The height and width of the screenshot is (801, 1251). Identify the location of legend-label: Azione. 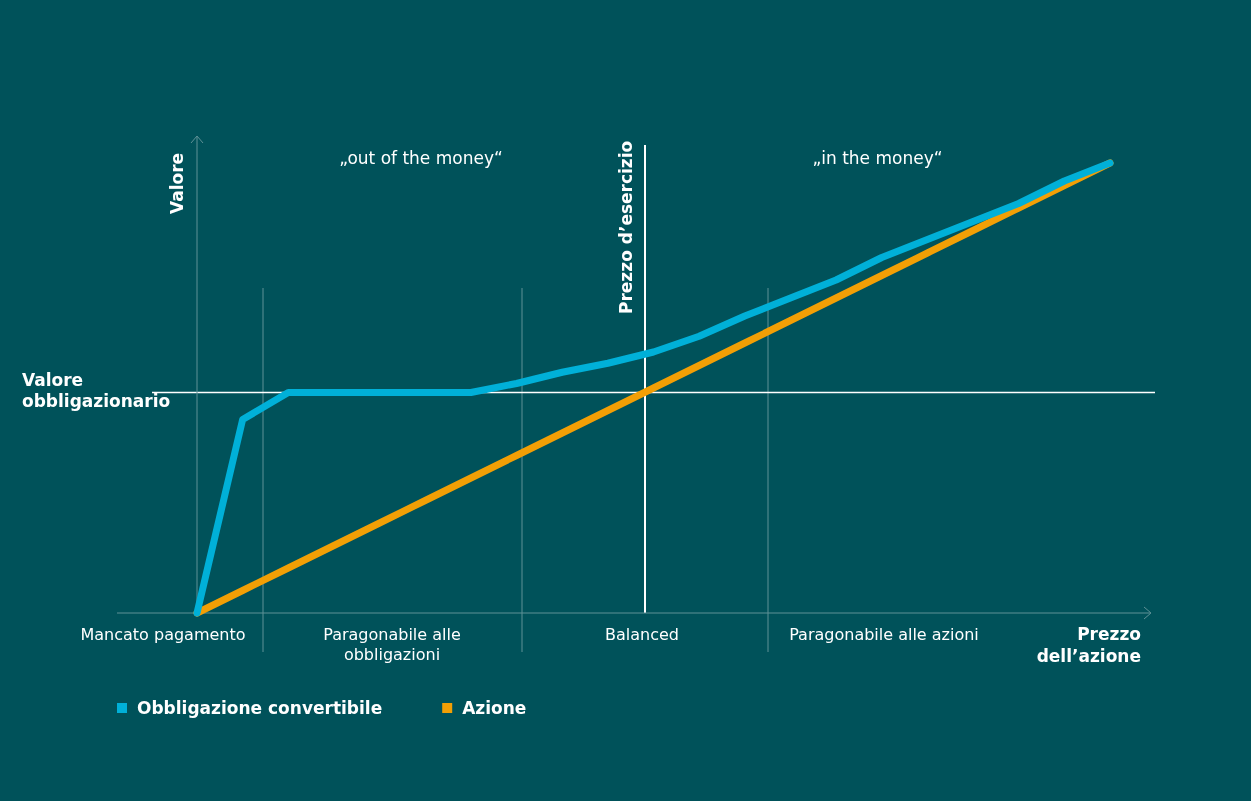
(494, 708).